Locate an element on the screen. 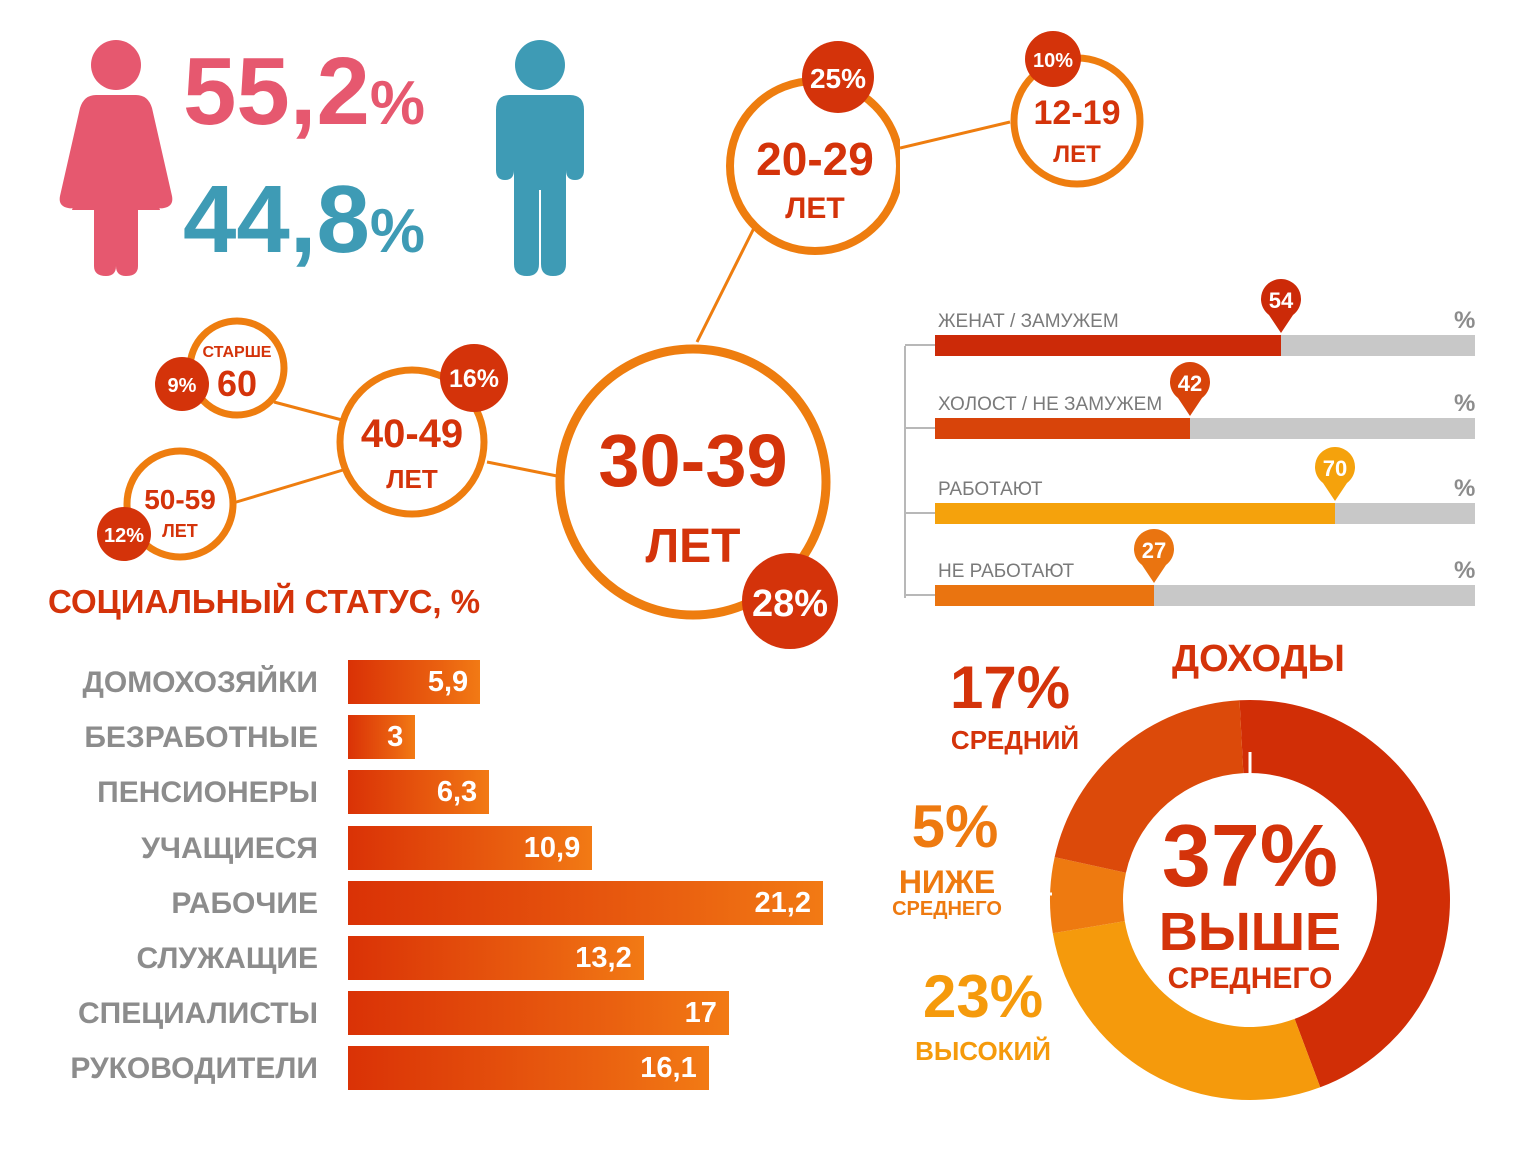 This screenshot has width=1522, height=1154. age-20-29-unit: ЛЕТ is located at coordinates (814, 208).